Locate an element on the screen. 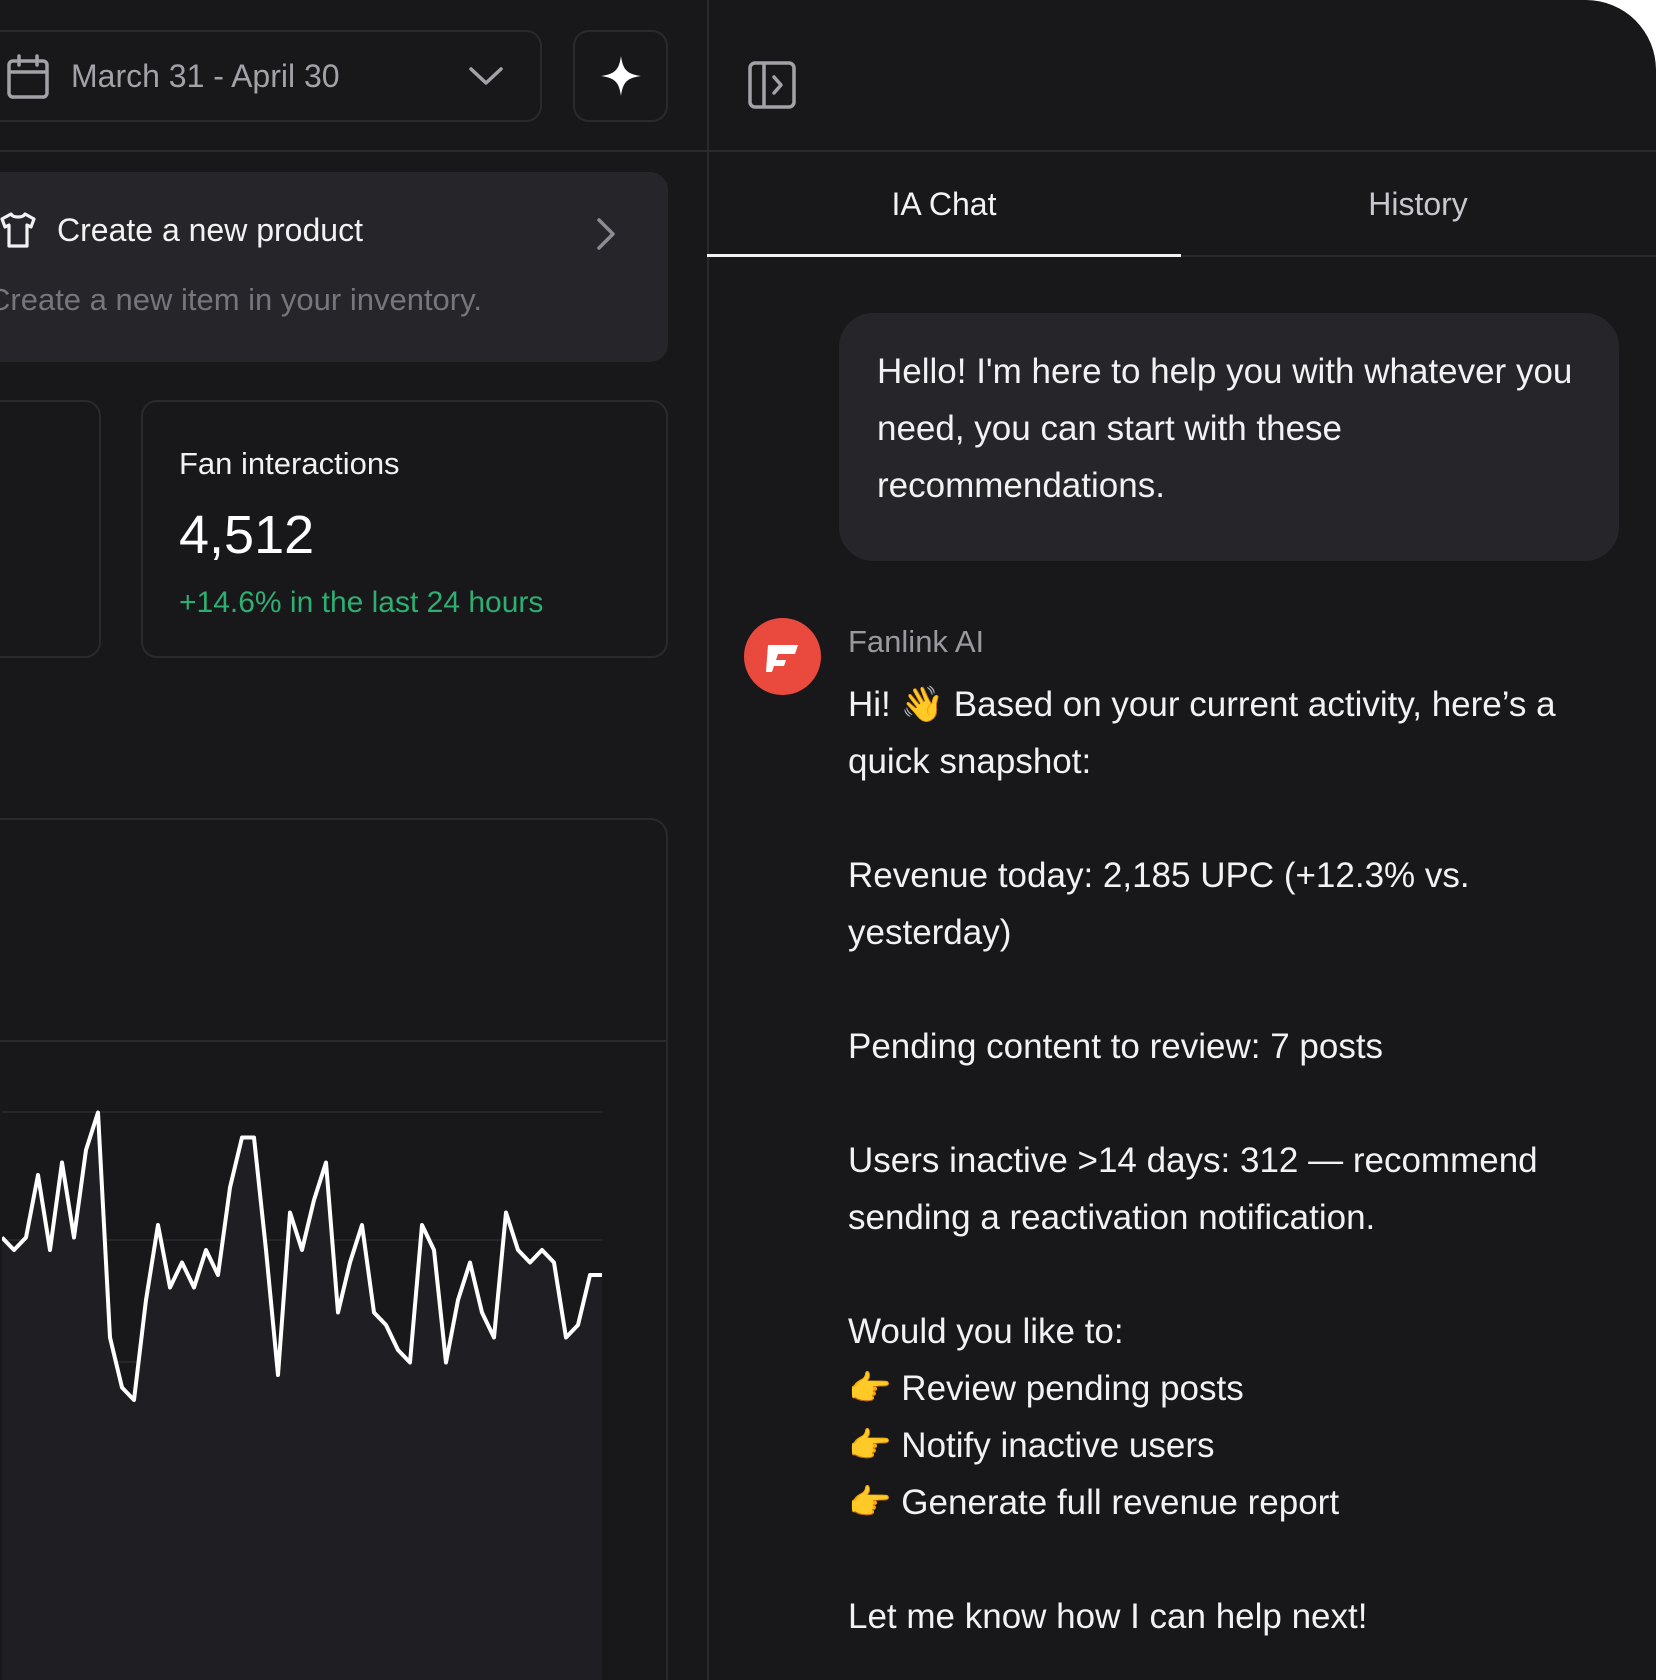 This screenshot has height=1680, width=1656. date-range-label: March 31 - April 30 is located at coordinates (205, 76).